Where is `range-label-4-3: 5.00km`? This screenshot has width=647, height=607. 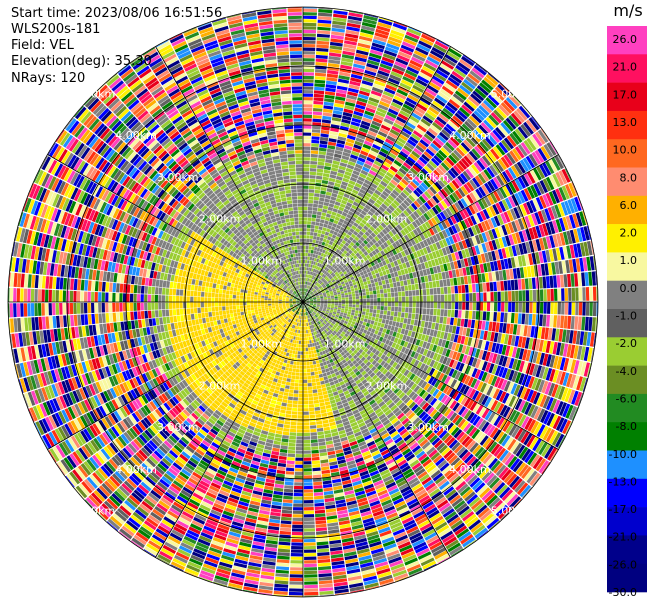
range-label-4-3: 5.00km is located at coordinates (95, 511).